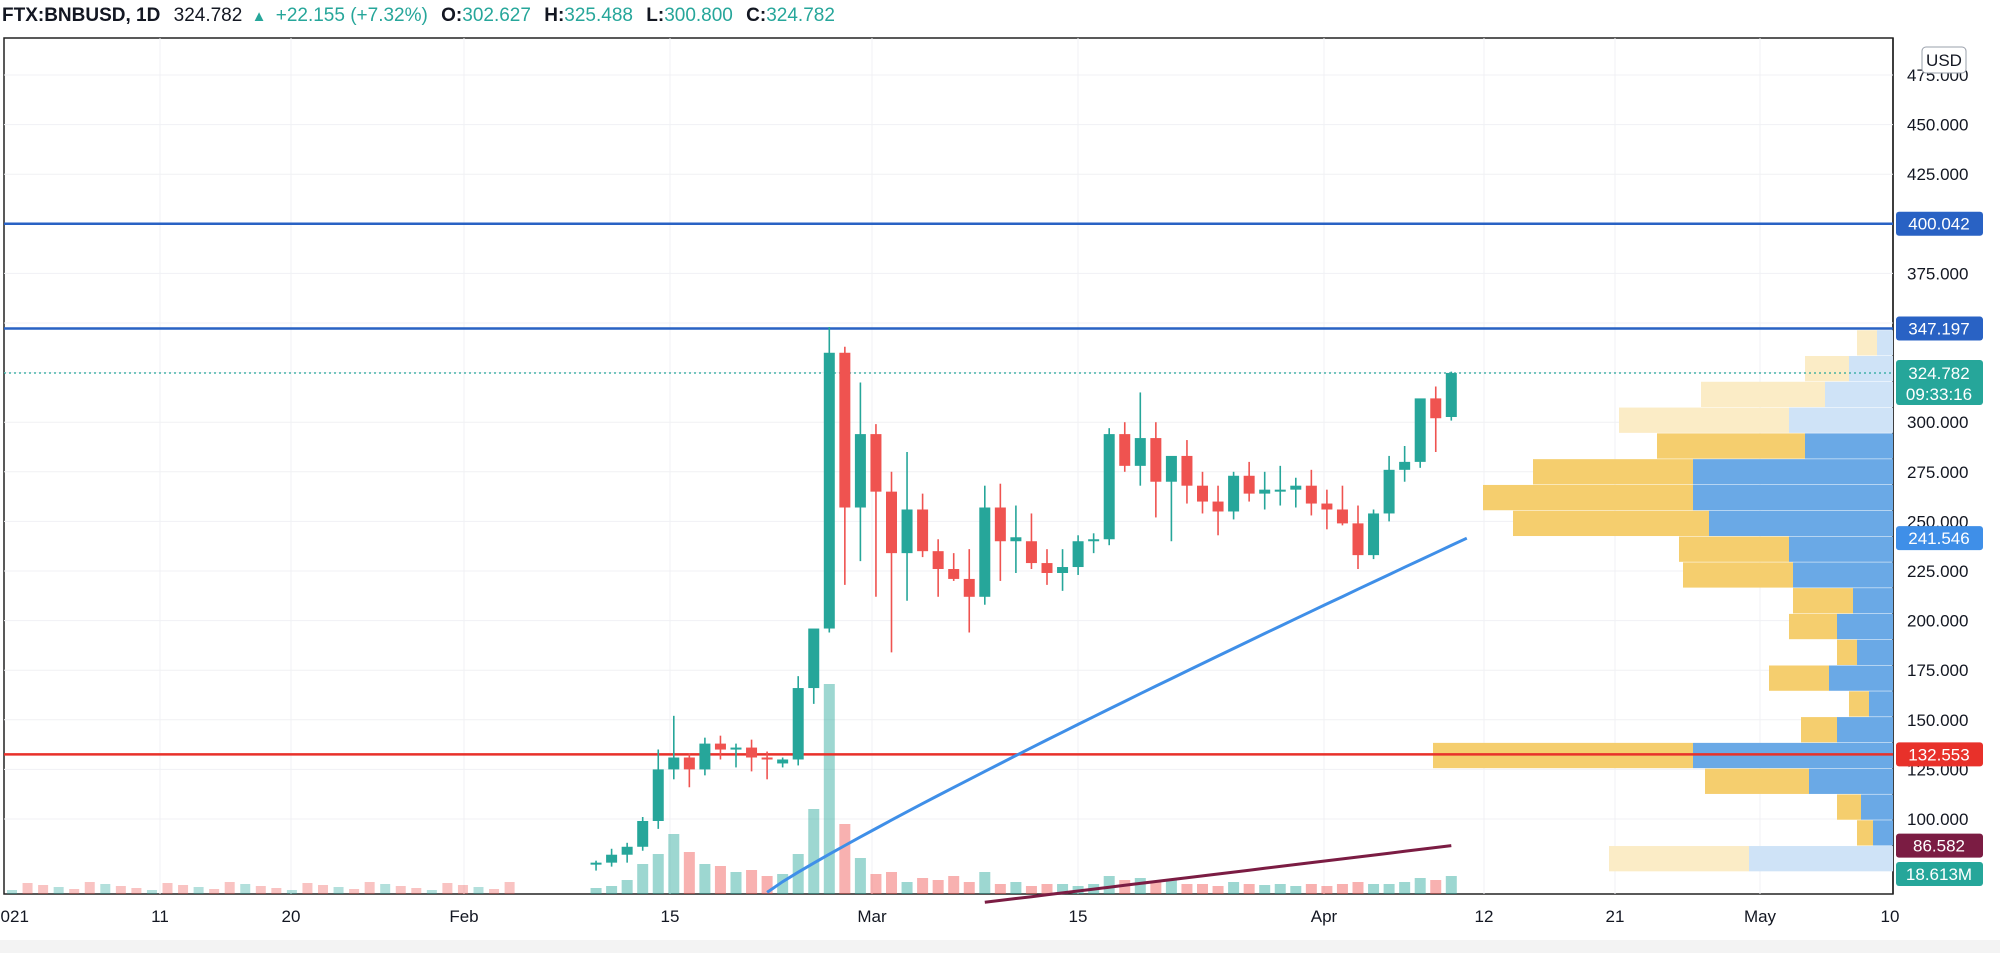  Describe the element at coordinates (1890, 916) in the screenshot. I see `x-tick-label: 10` at that location.